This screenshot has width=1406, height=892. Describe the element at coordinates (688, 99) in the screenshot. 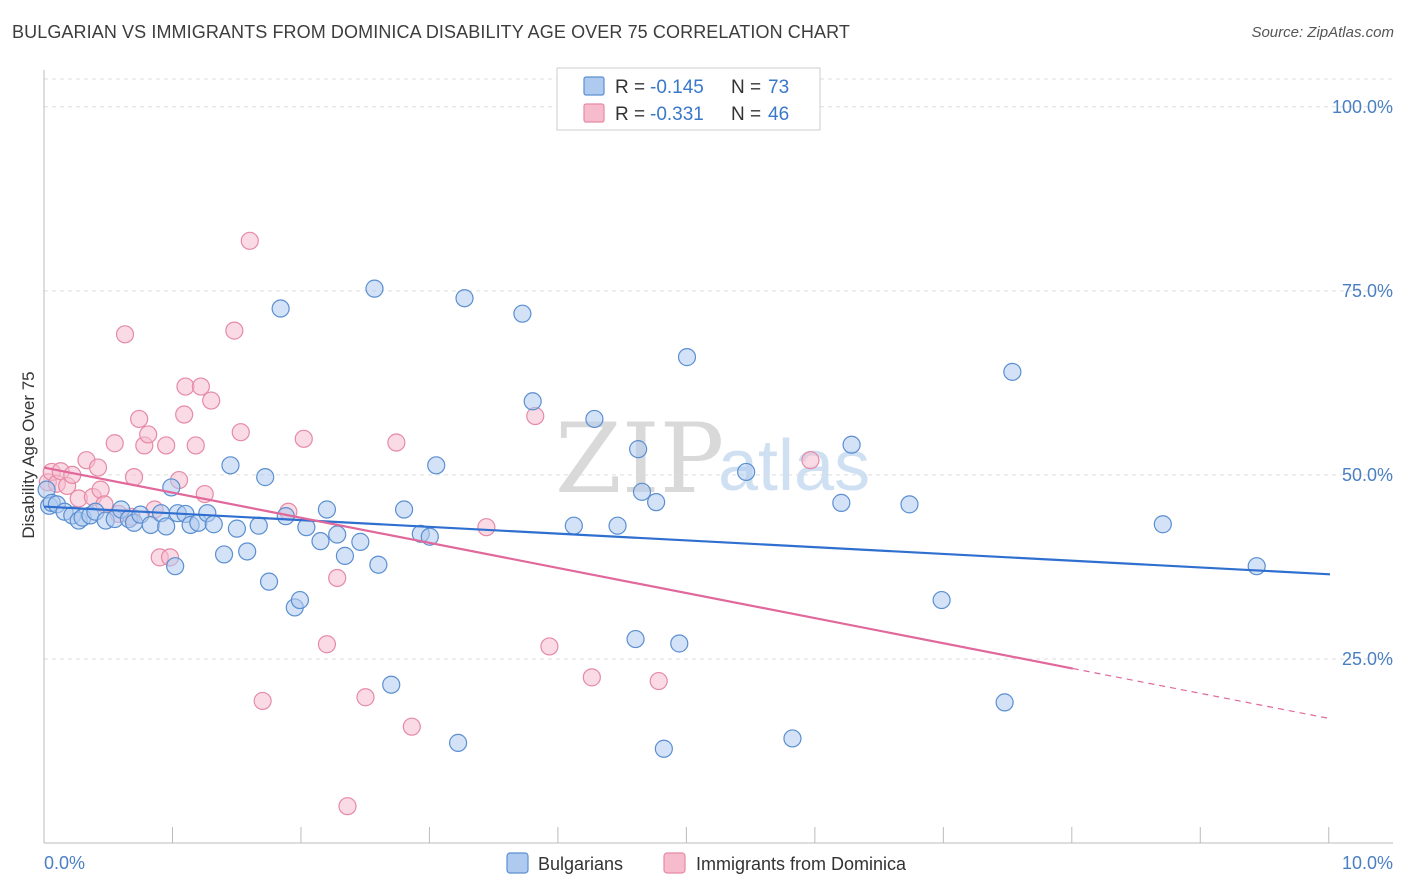

I see `correlation-legend: R = -0.145 N = 73 R = -0.331 N = 46` at that location.